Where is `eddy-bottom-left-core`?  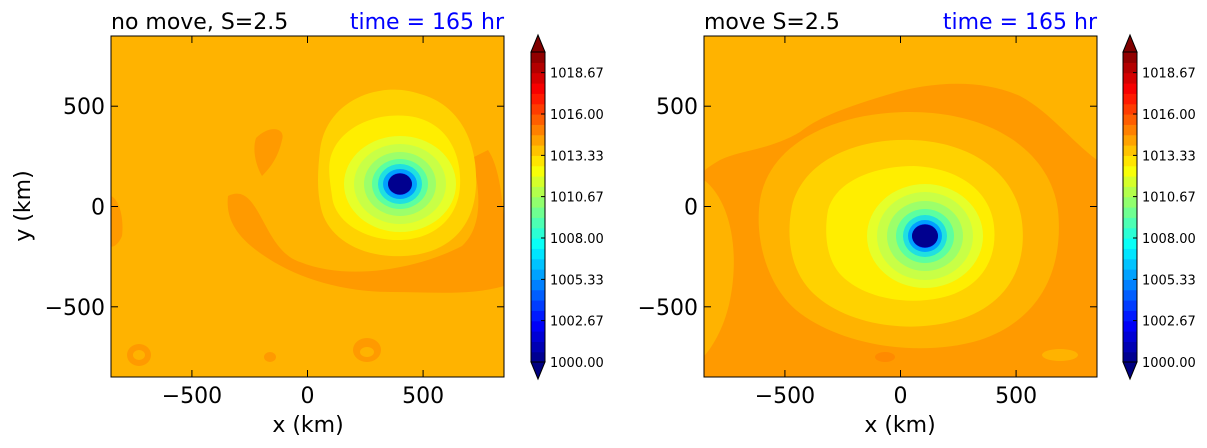
eddy-bottom-left-core is located at coordinates (139, 355).